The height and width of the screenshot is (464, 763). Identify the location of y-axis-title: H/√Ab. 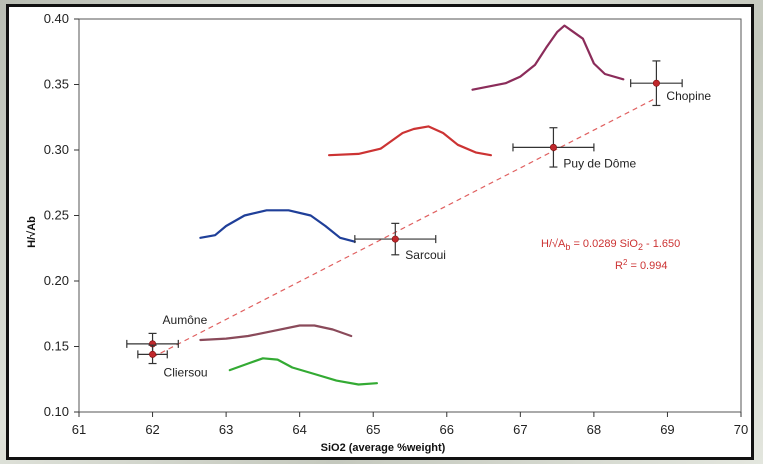
(32, 232).